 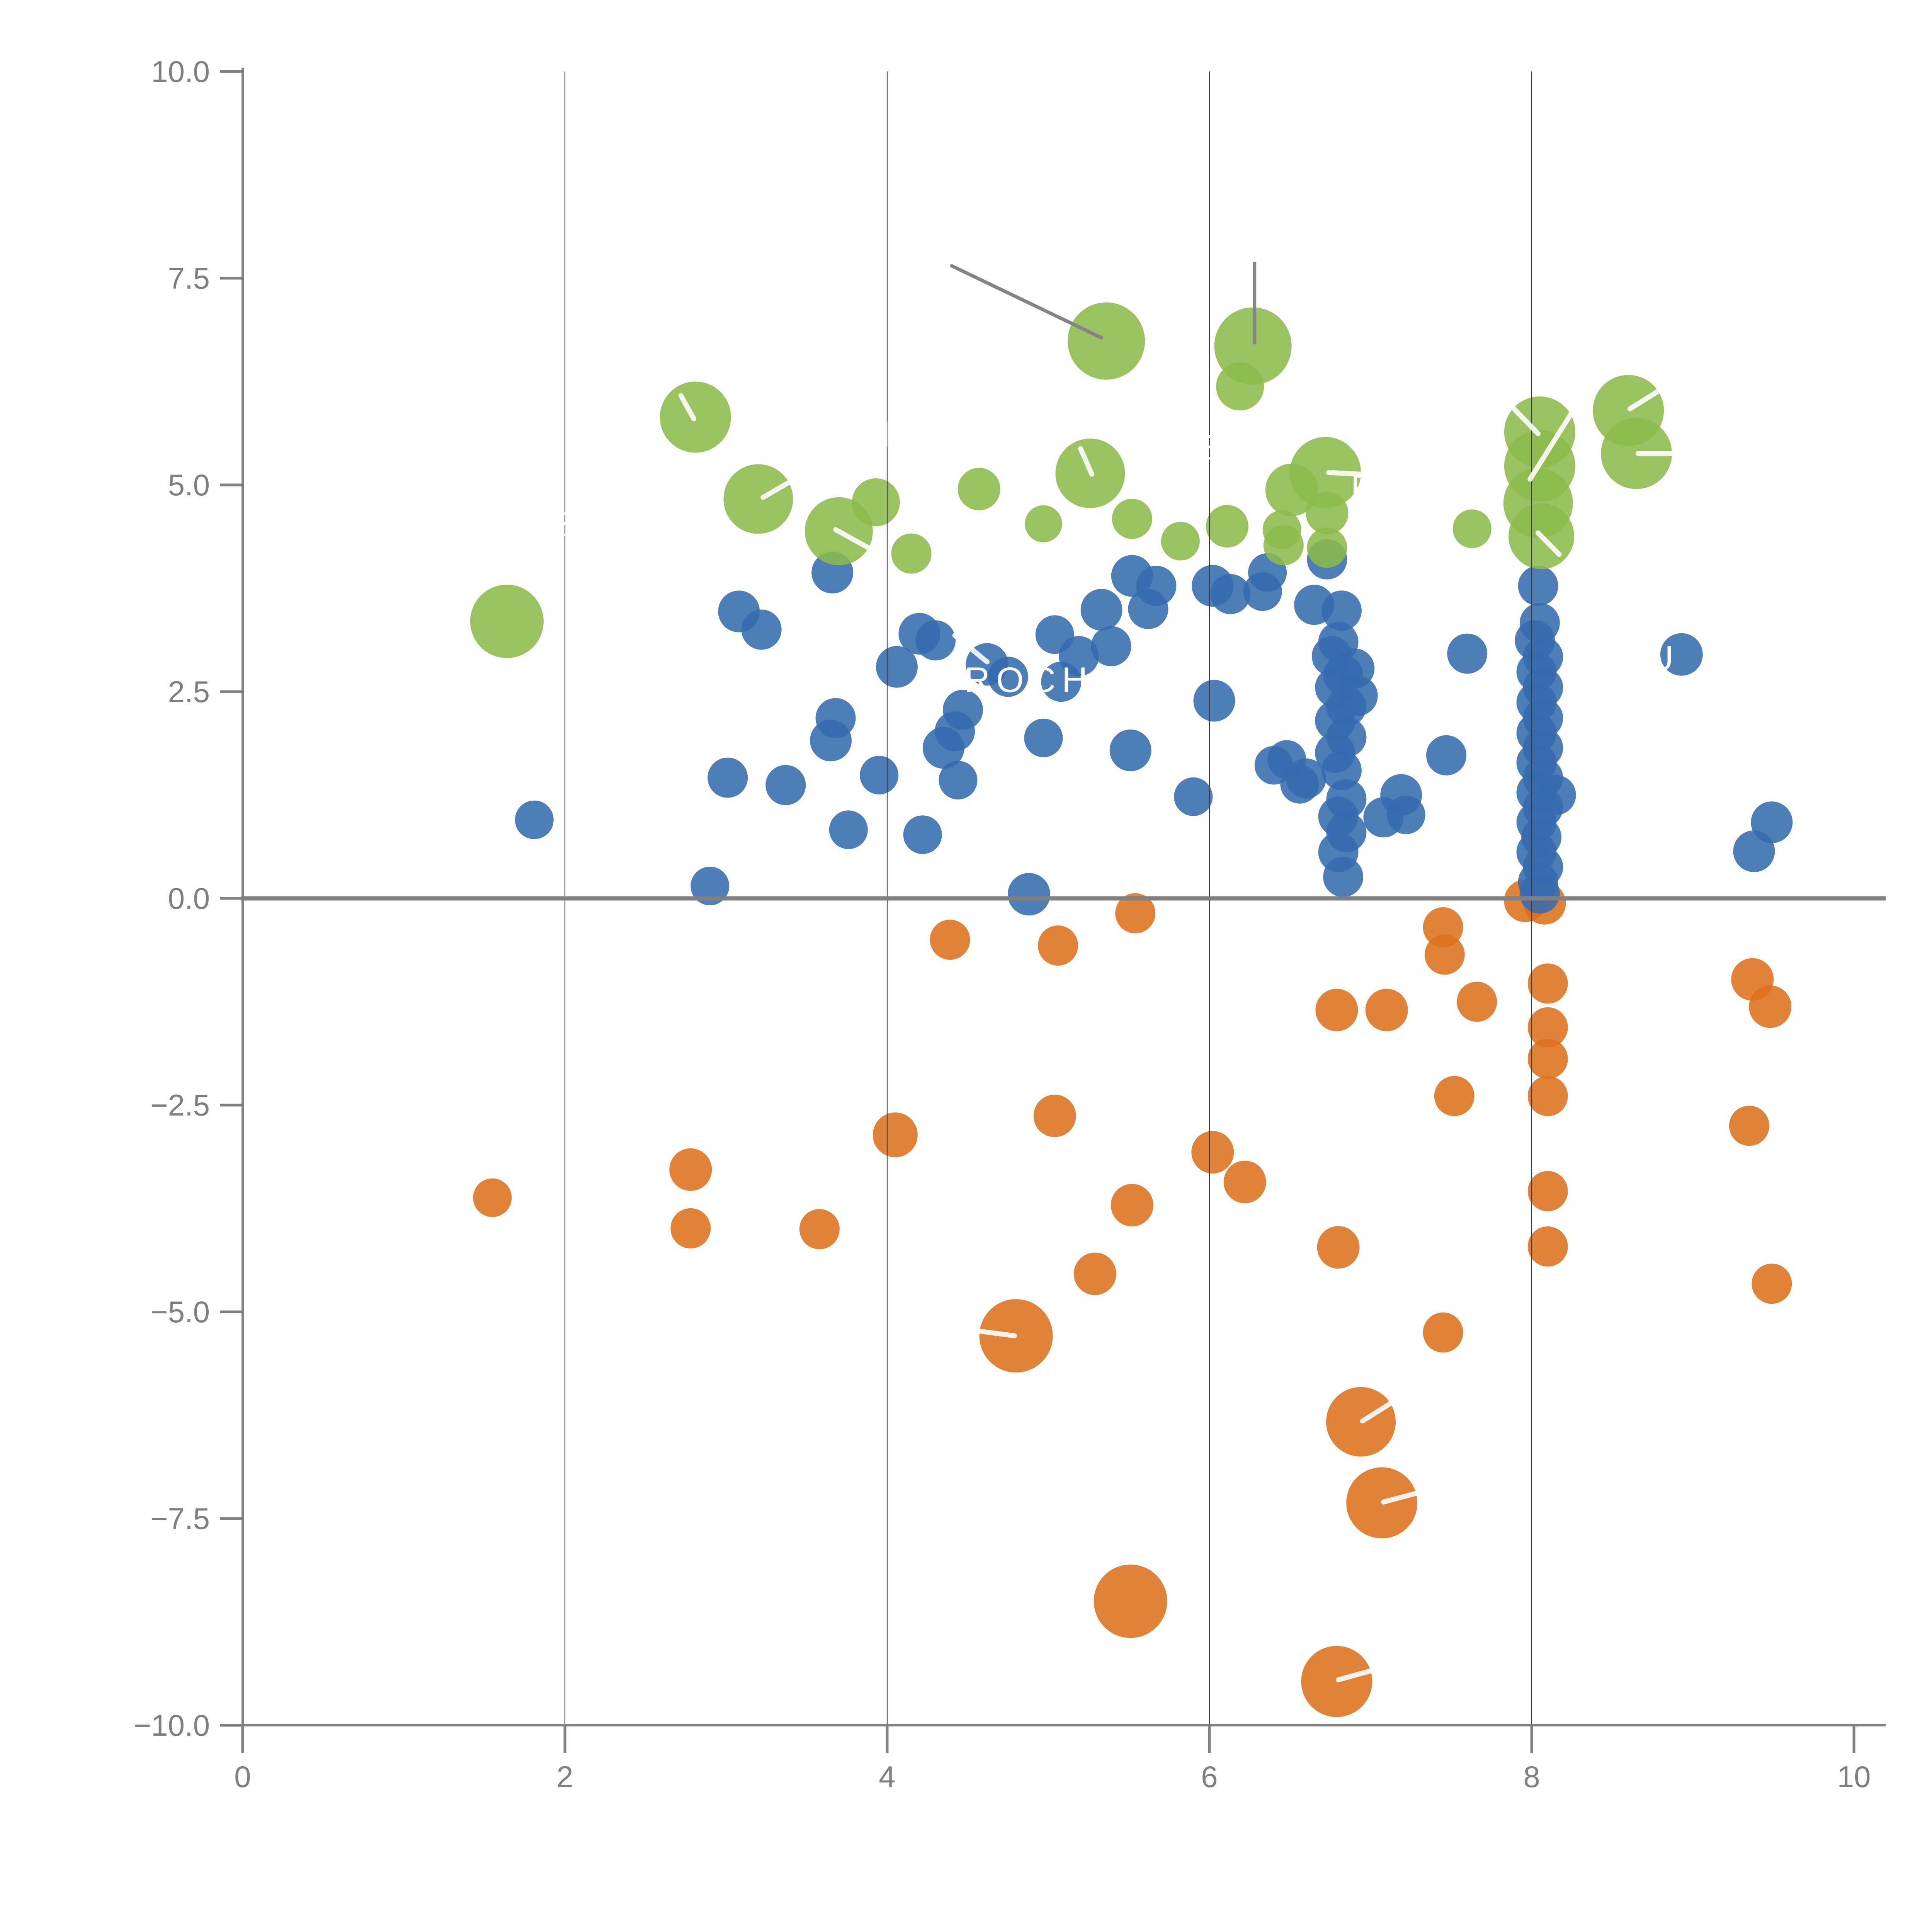 What do you see at coordinates (1208, 448) in the screenshot?
I see `white-annotation-label: E` at bounding box center [1208, 448].